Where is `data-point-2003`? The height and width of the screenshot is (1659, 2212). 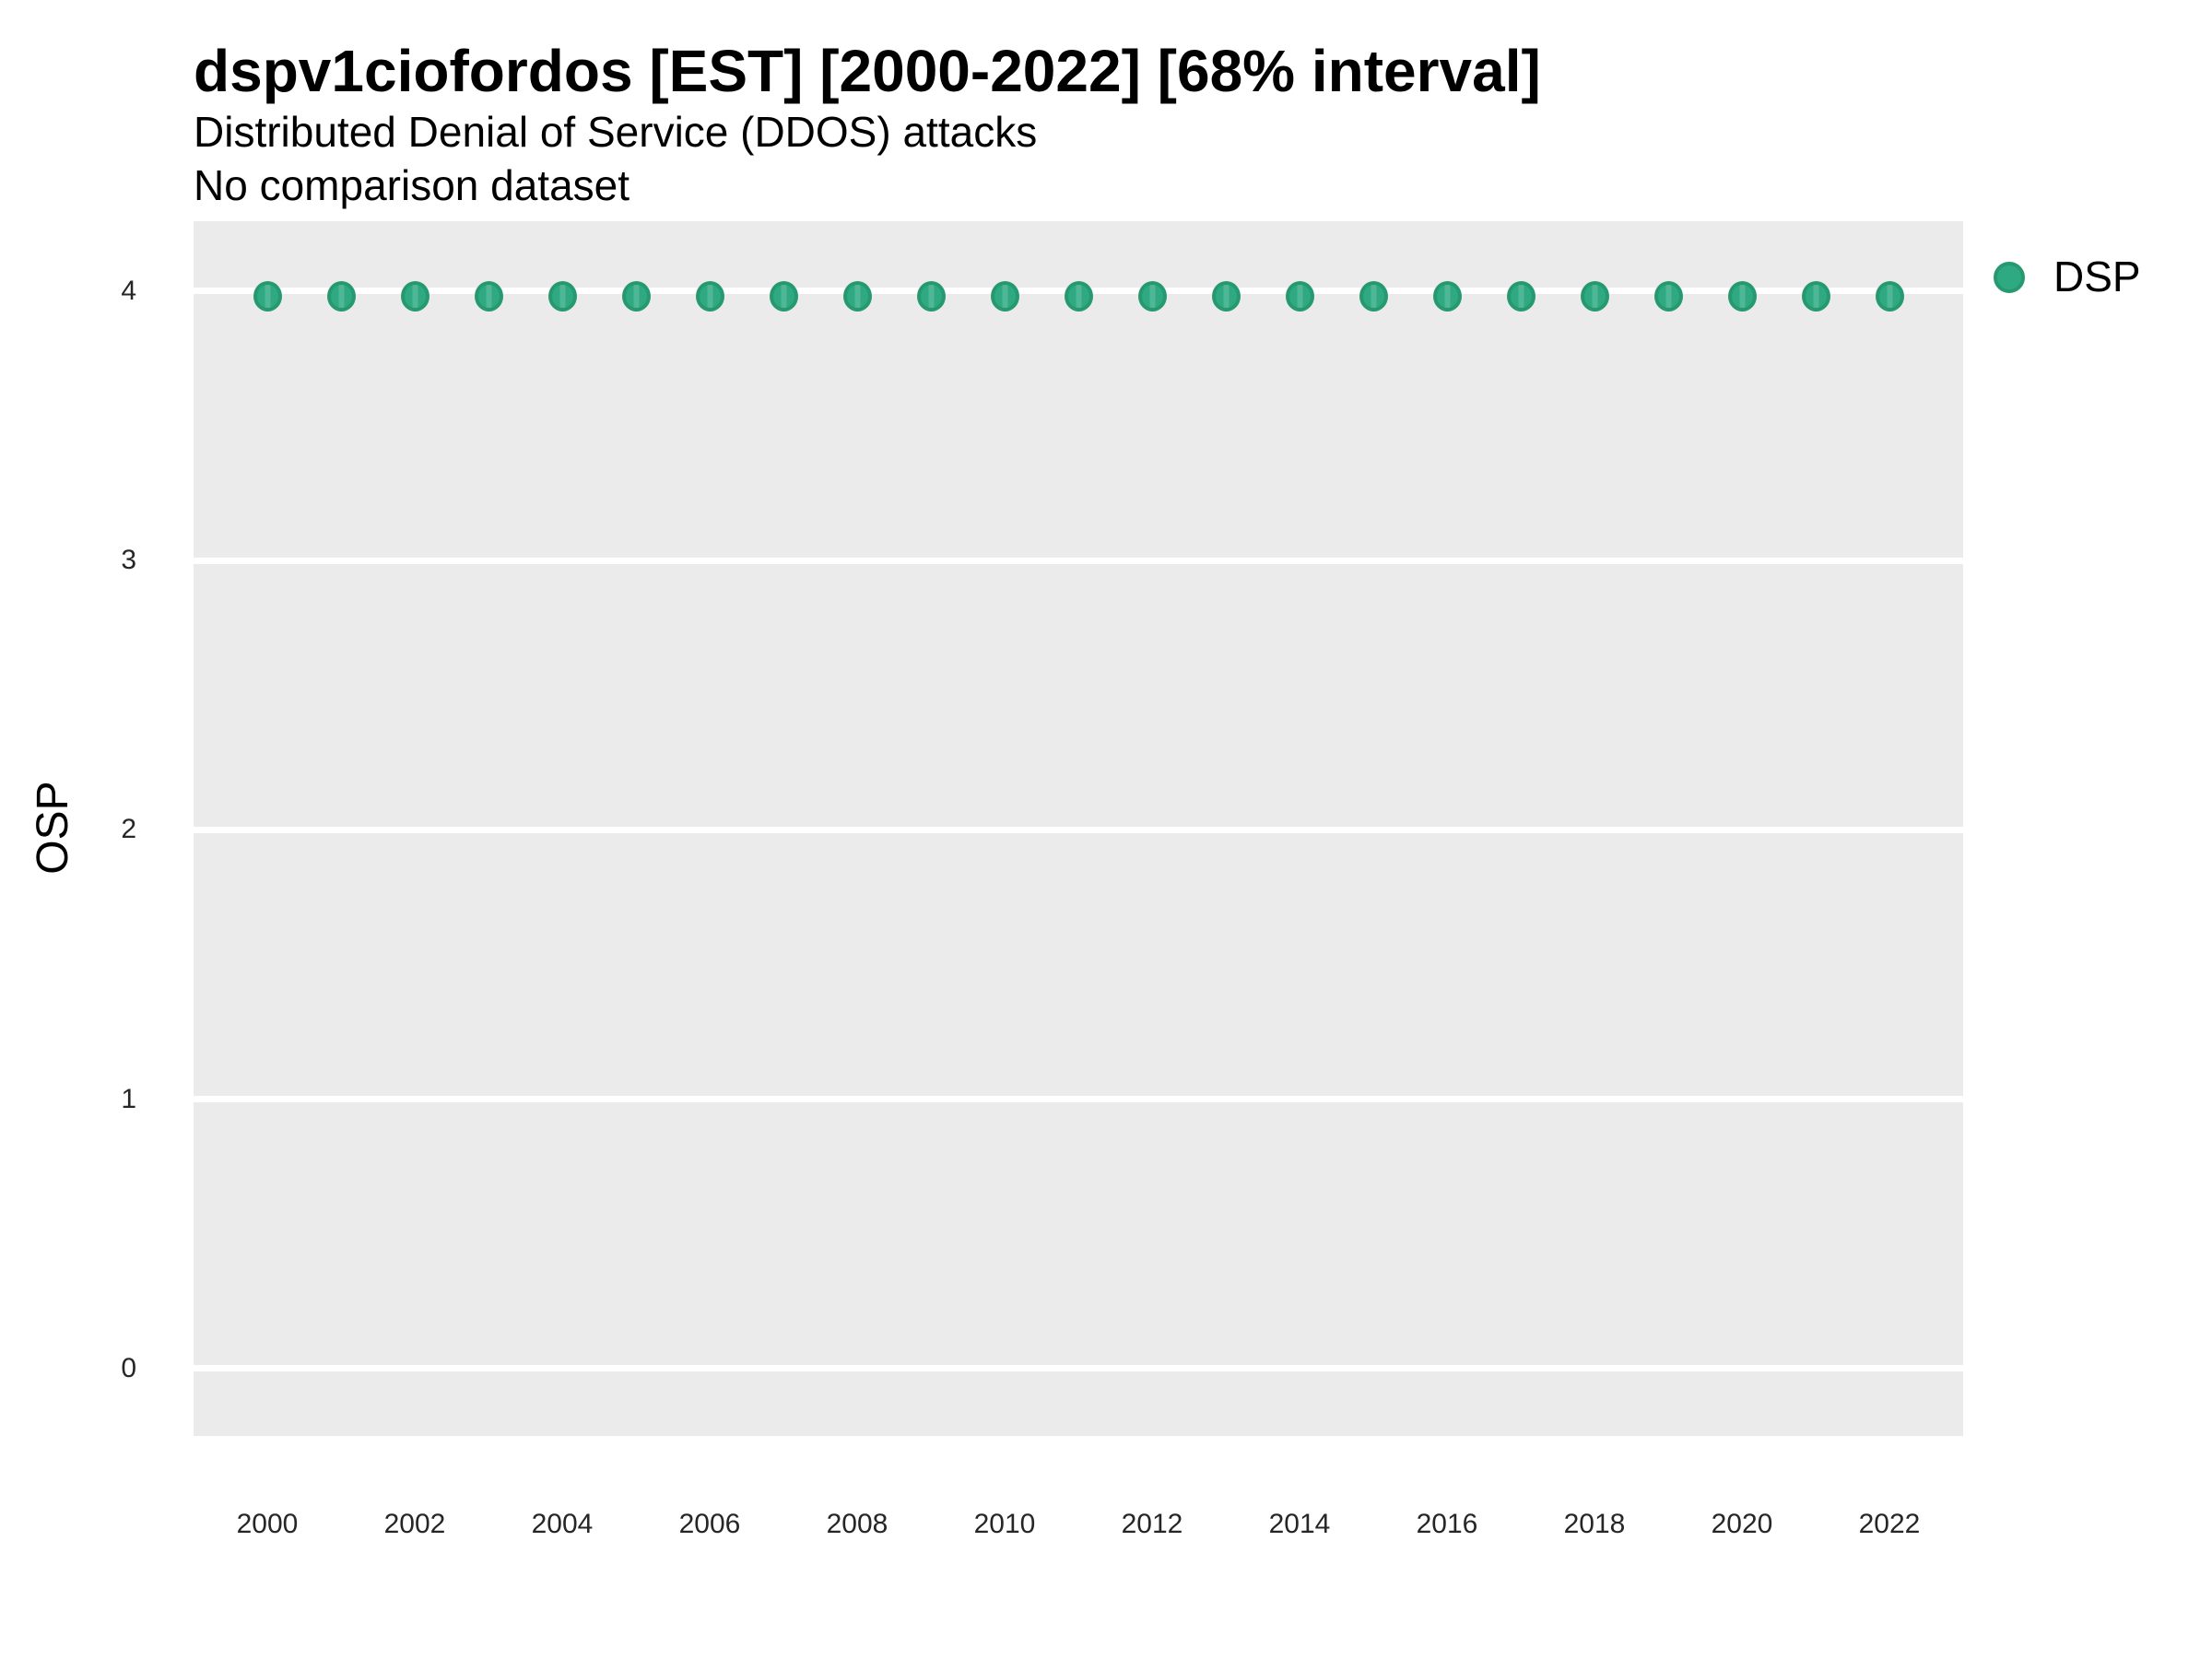 data-point-2003 is located at coordinates (488, 296).